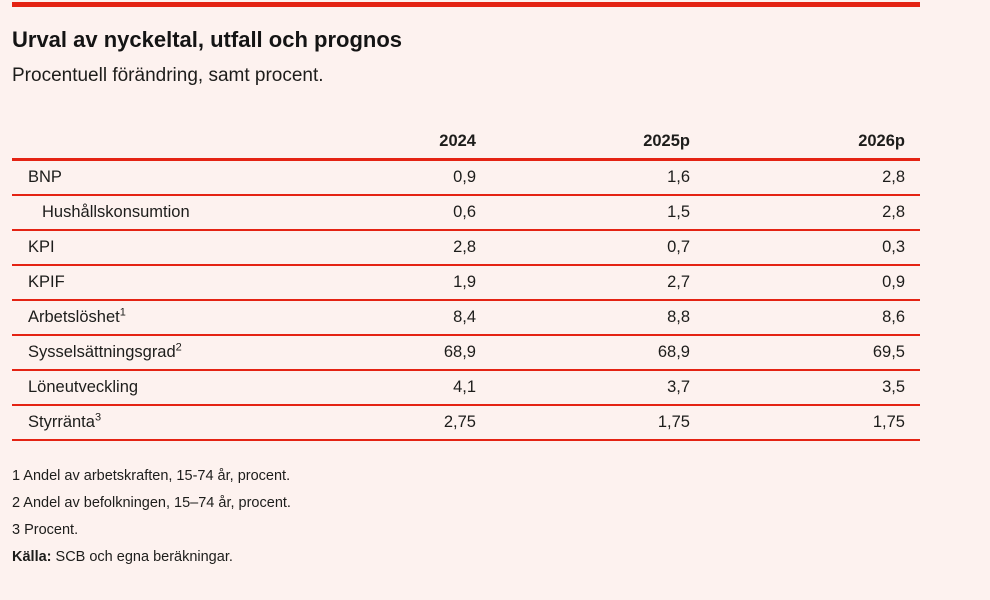 This screenshot has width=990, height=600. I want to click on cell-value: 3,5, so click(805, 388).